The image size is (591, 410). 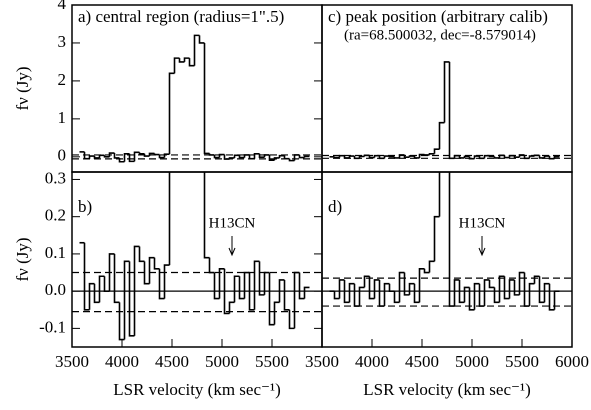 I want to click on panel-label: a) central region (radius=1".5), so click(x=181, y=16).